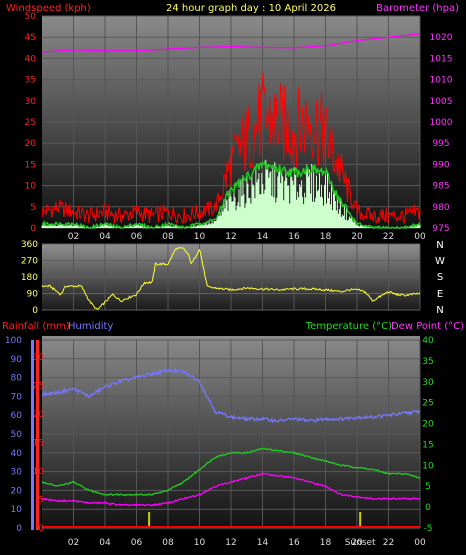  What do you see at coordinates (440, 294) in the screenshot?
I see `compass-label: E` at bounding box center [440, 294].